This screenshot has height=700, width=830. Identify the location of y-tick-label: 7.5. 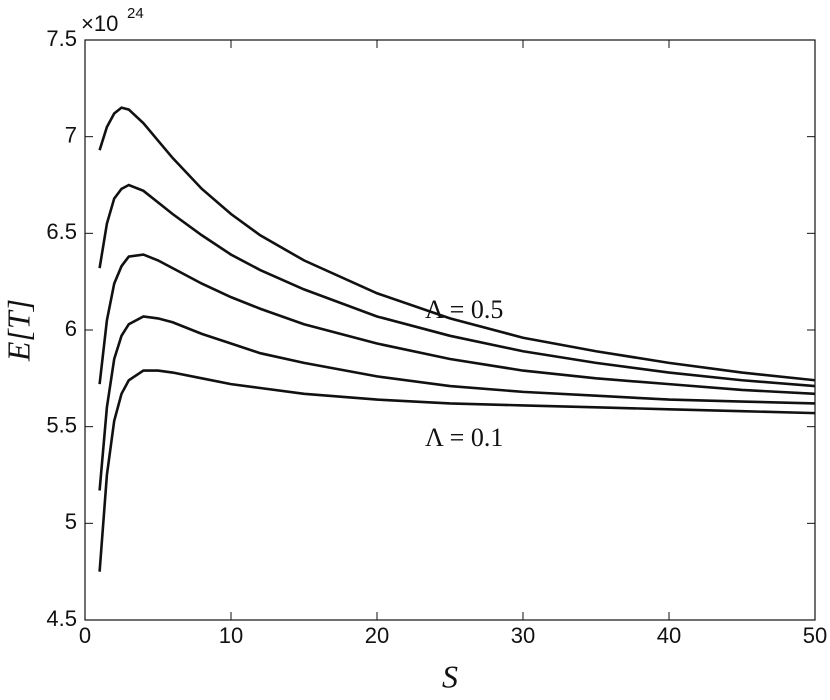
(61, 38).